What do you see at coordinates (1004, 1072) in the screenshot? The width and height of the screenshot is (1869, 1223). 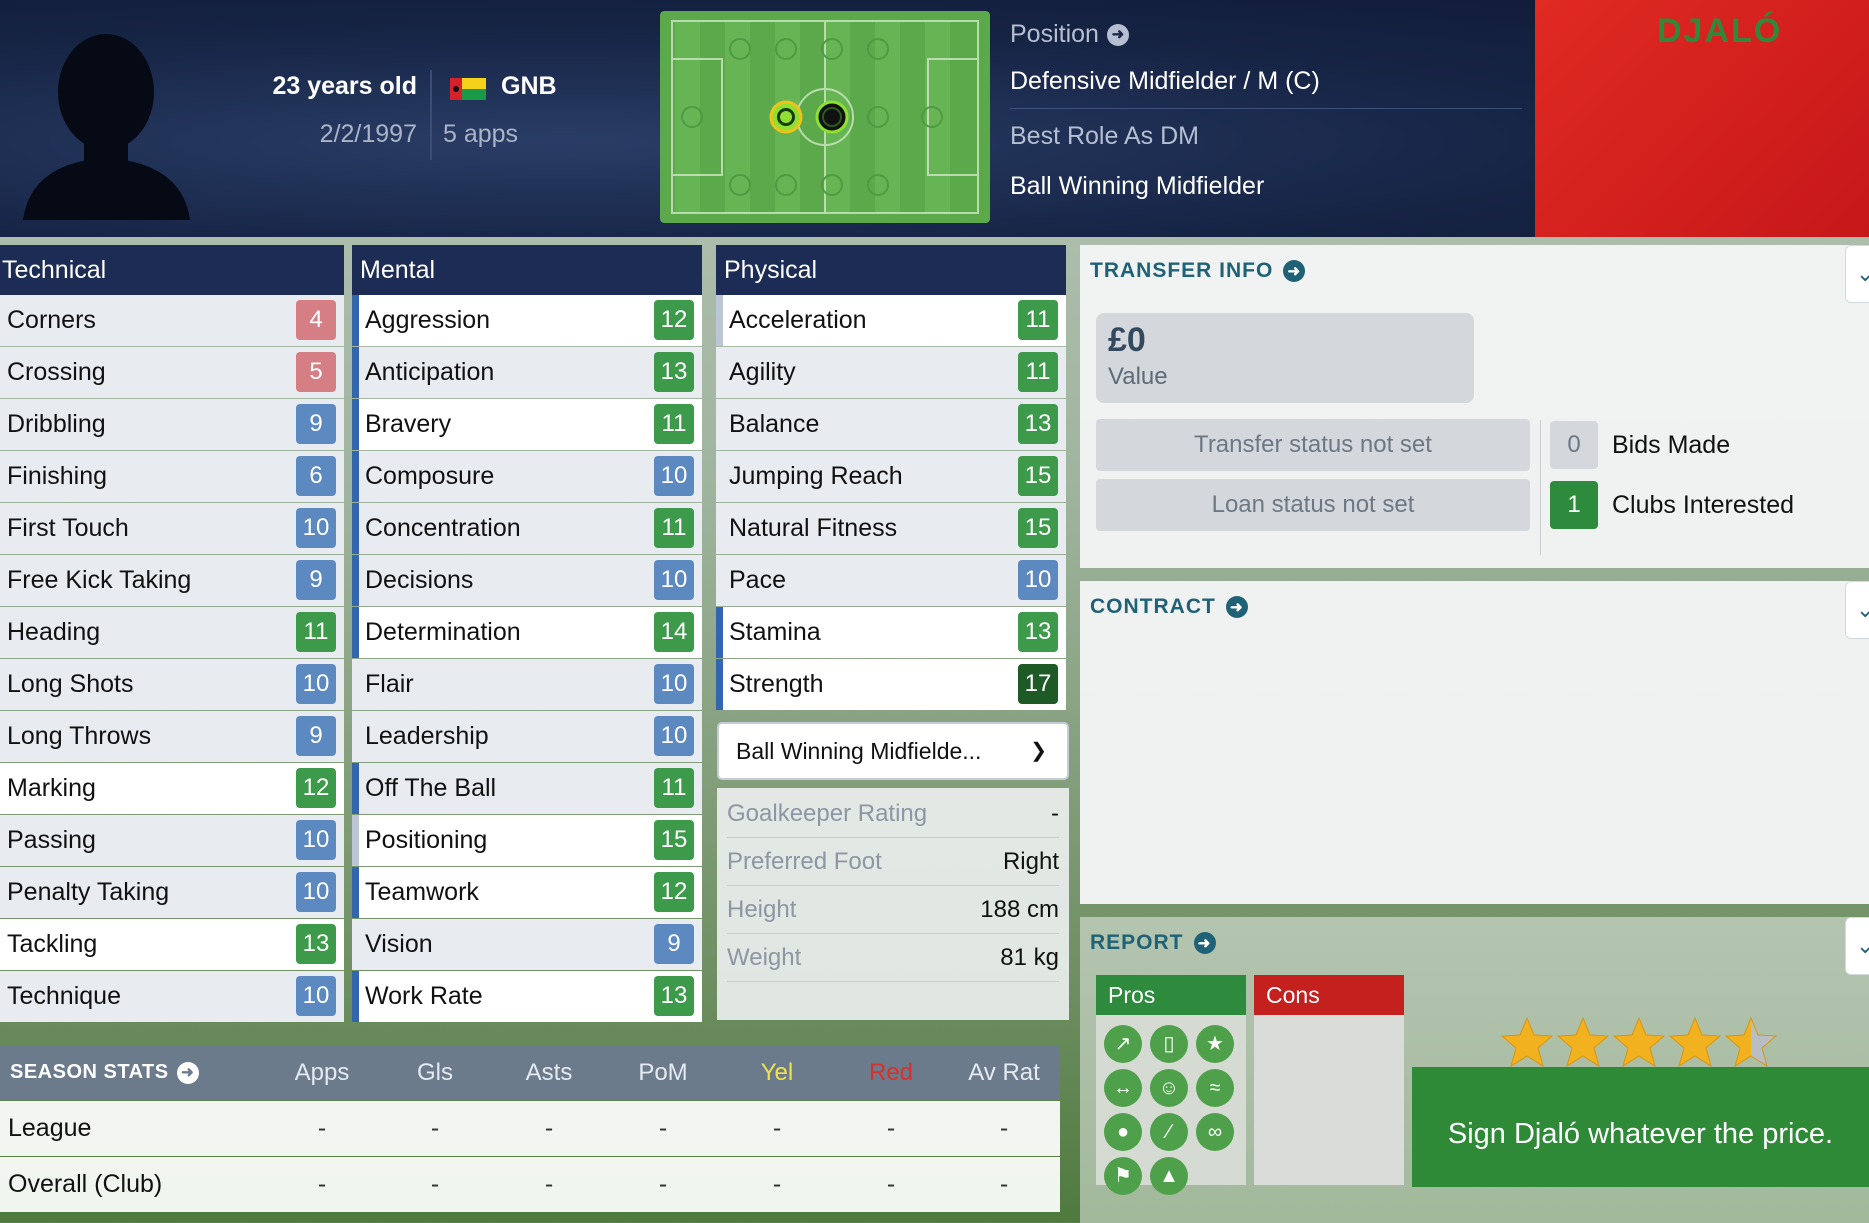 I see `col-header-av-rat: Av Rat` at bounding box center [1004, 1072].